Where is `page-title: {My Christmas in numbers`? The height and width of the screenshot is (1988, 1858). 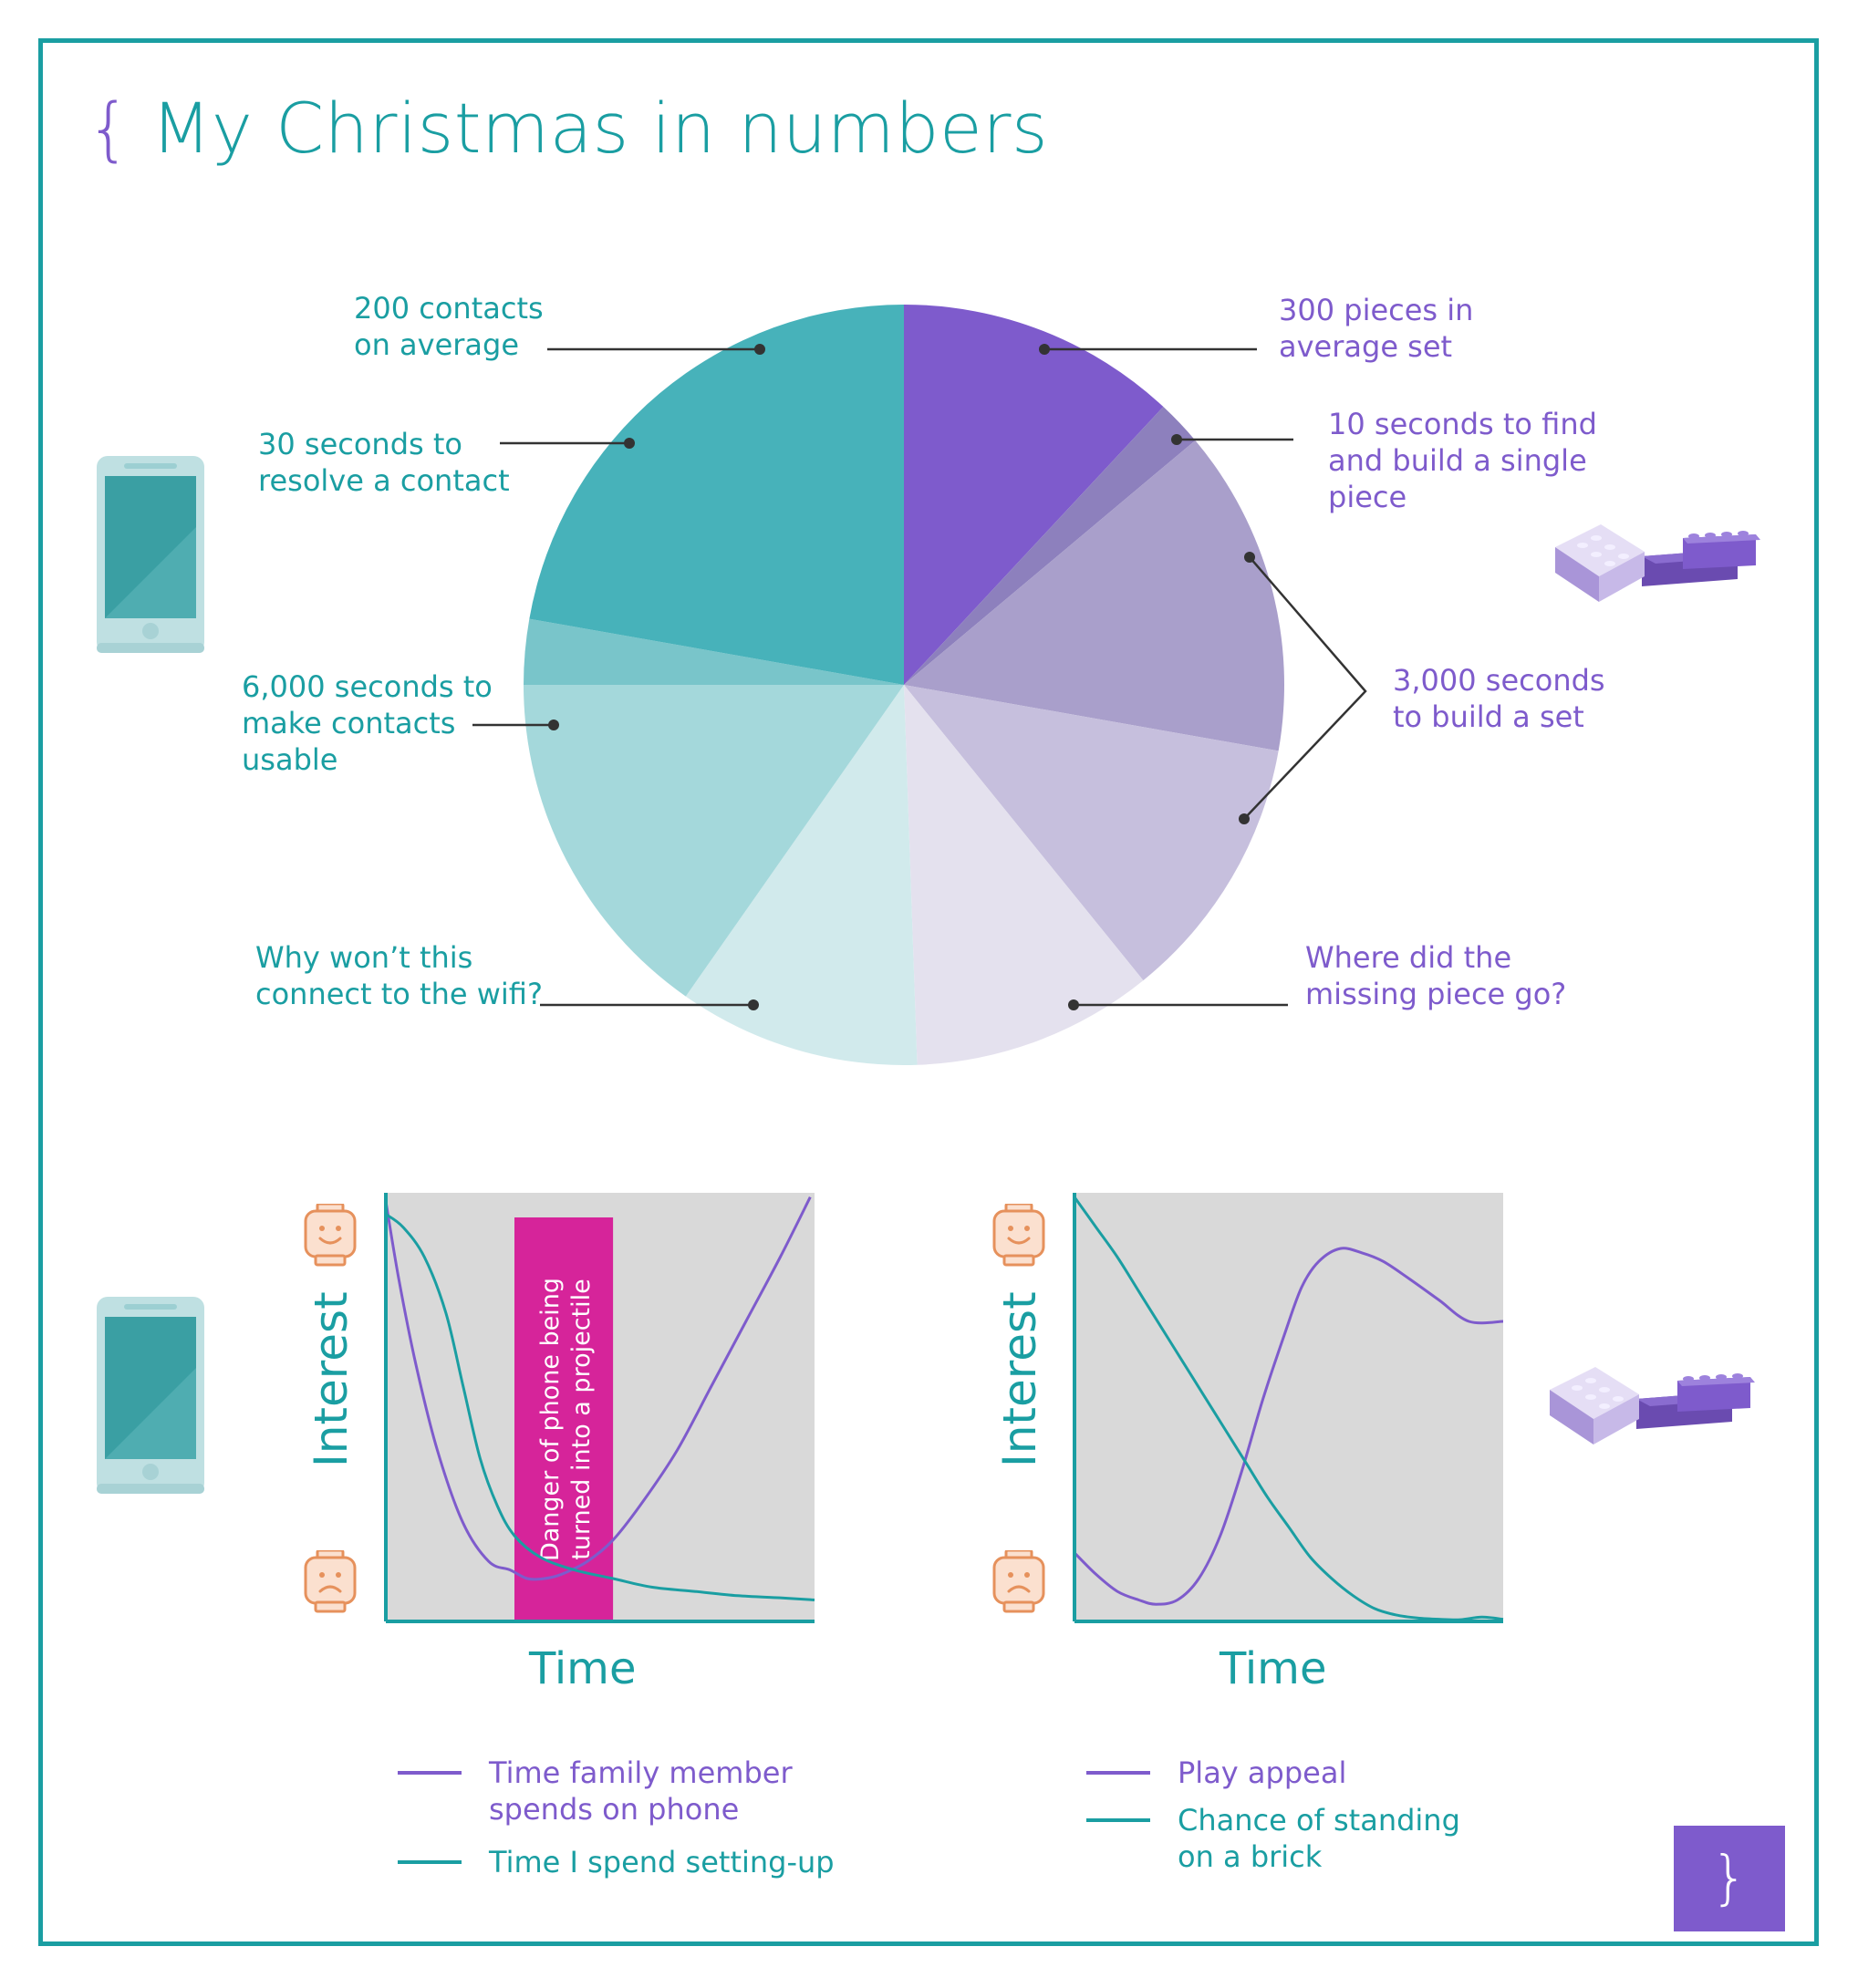 page-title: {My Christmas in numbers is located at coordinates (567, 128).